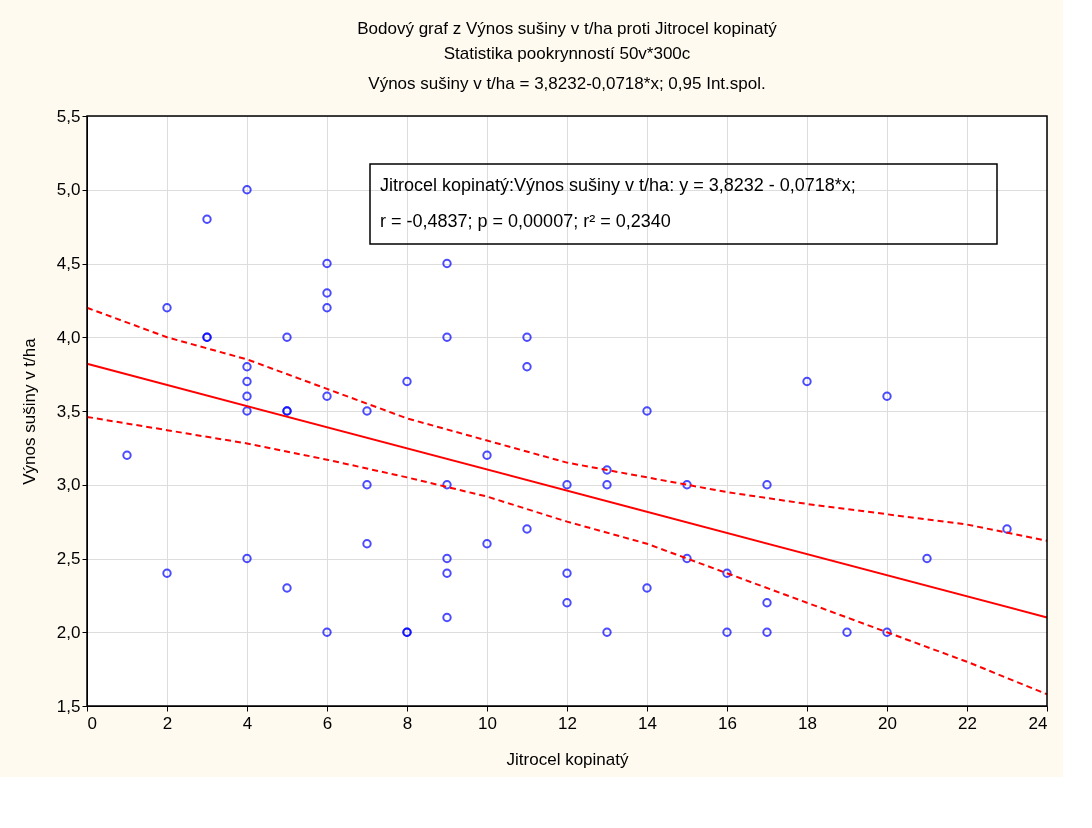  Describe the element at coordinates (567, 723) in the screenshot. I see `x-tick-label: 12` at that location.